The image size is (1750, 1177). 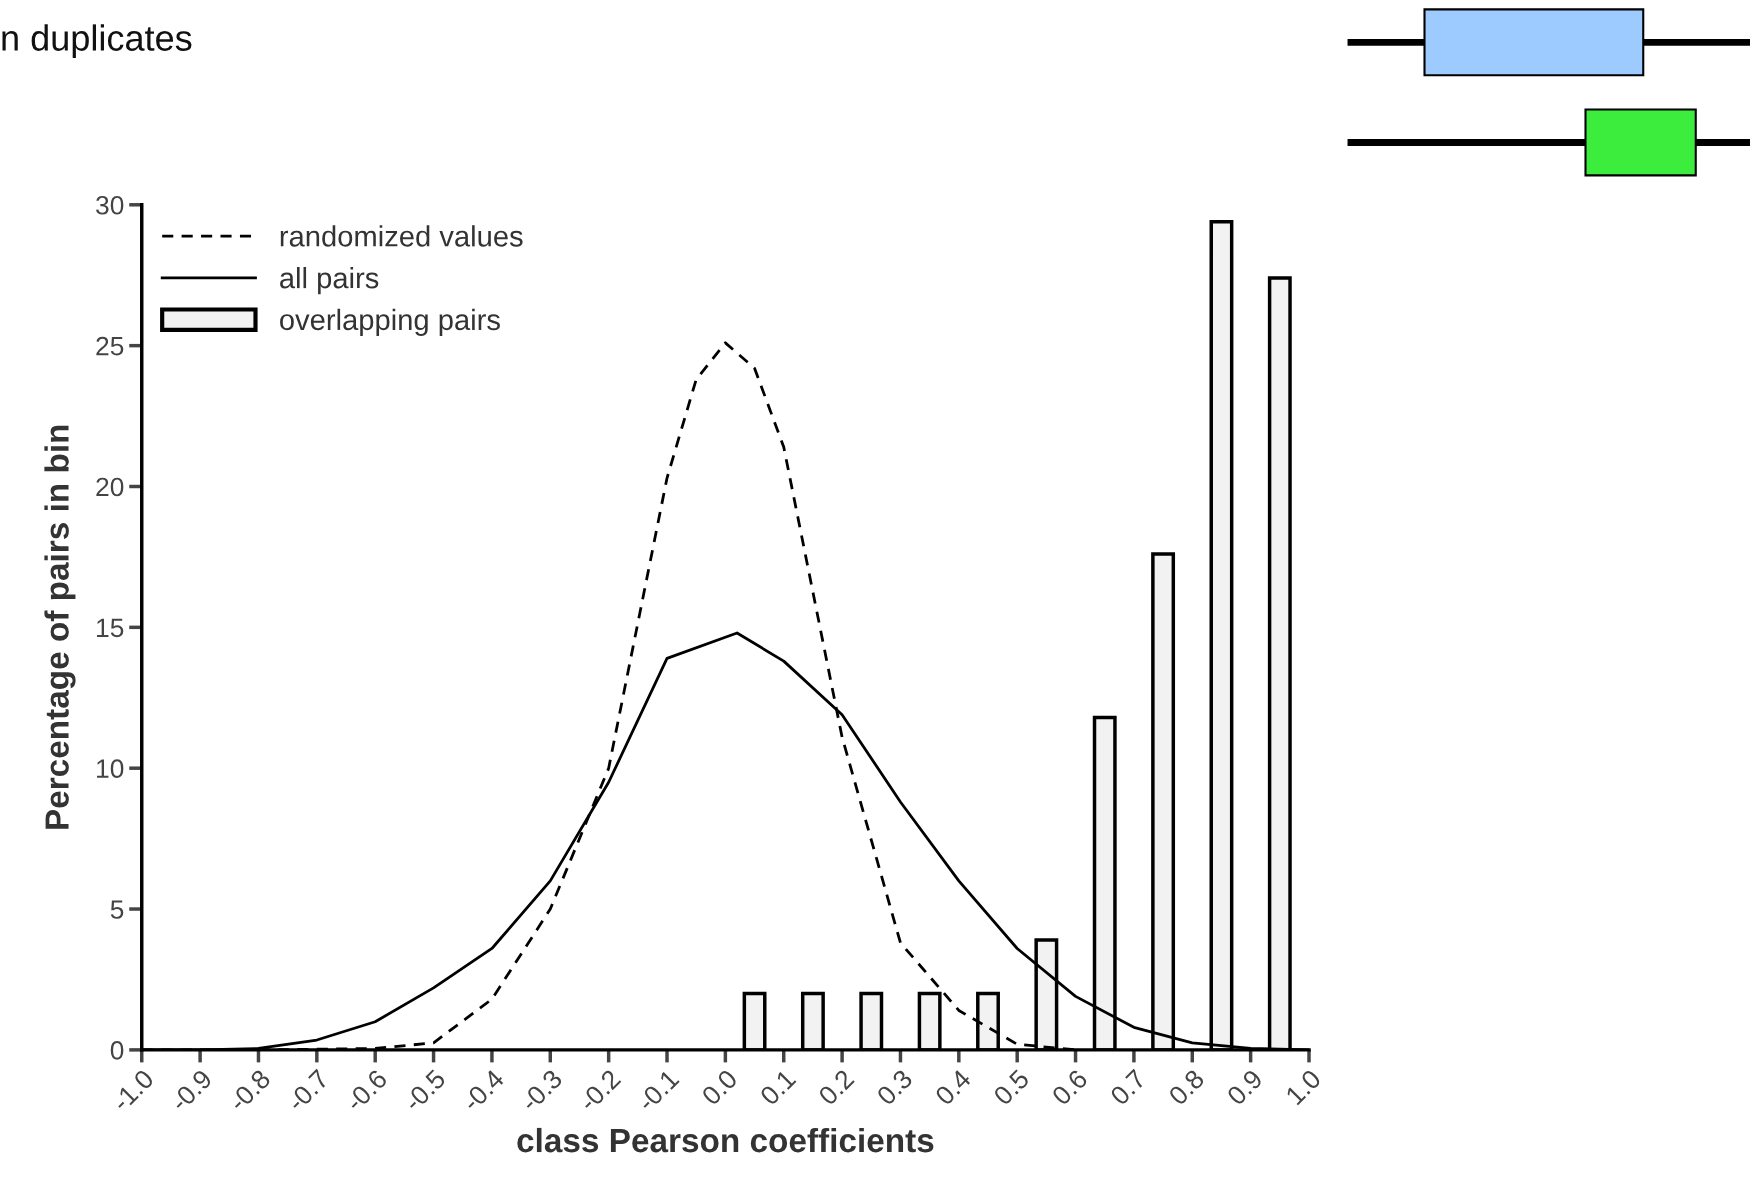 What do you see at coordinates (719, 1087) in the screenshot?
I see `x-tick-label: 0.0` at bounding box center [719, 1087].